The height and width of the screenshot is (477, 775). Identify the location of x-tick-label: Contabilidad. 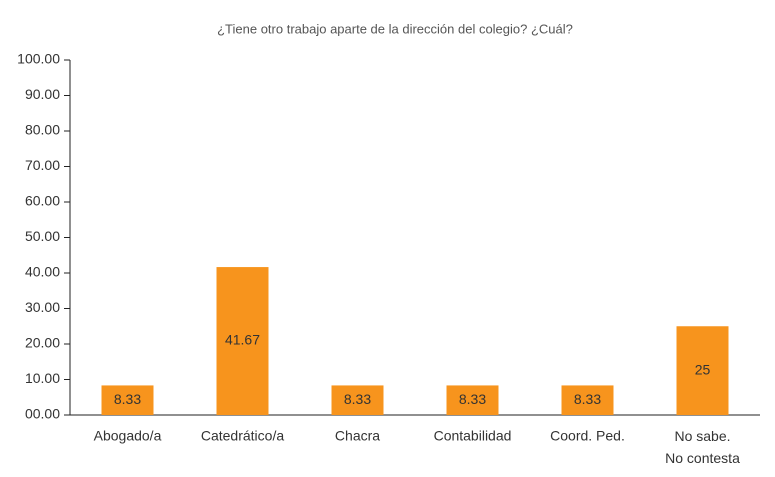
(473, 436).